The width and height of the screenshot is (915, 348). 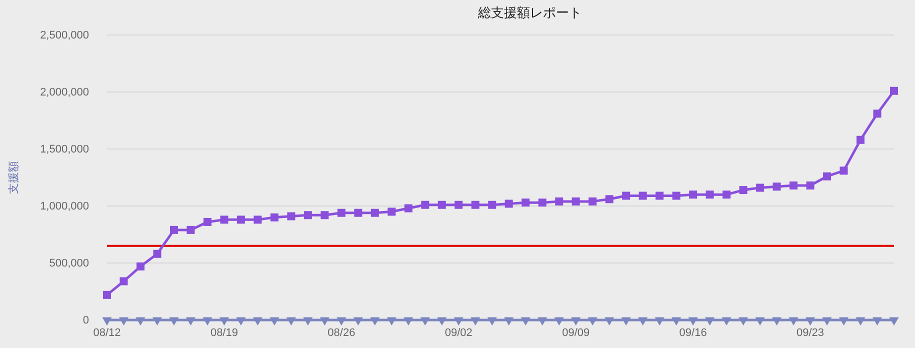 What do you see at coordinates (810, 332) in the screenshot?
I see `x-tick-label: 09/23` at bounding box center [810, 332].